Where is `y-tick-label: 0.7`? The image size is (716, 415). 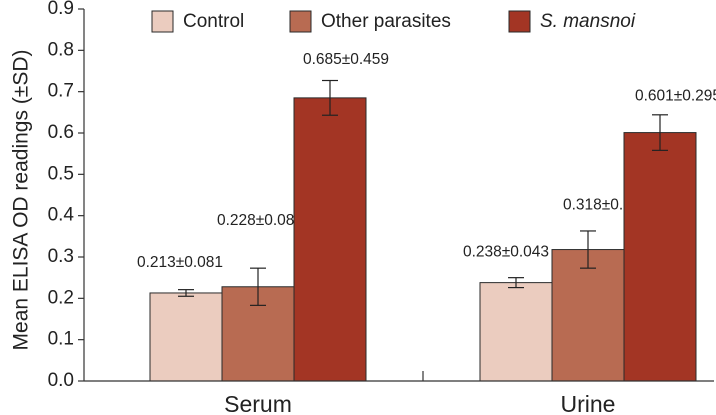 y-tick-label: 0.7 is located at coordinates (61, 91).